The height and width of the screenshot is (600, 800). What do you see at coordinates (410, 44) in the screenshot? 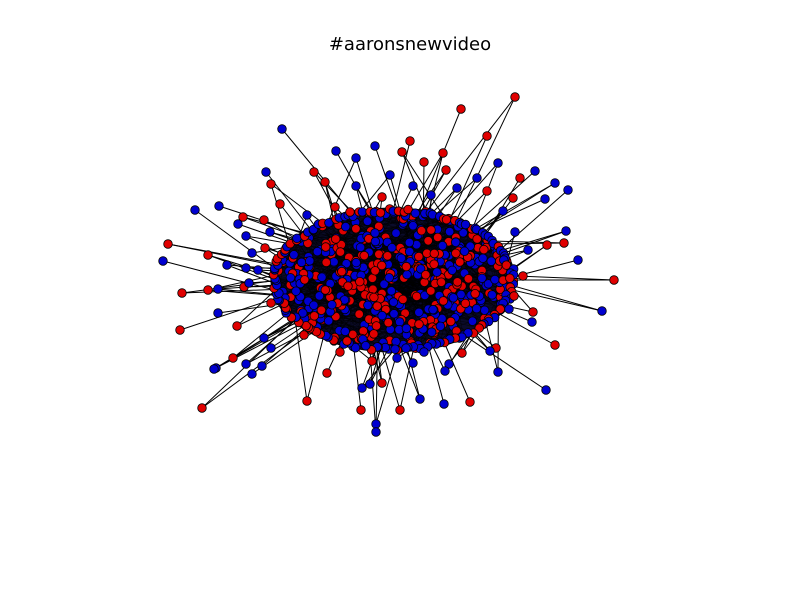
I see `graph-title: #aaronsnewvideo` at bounding box center [410, 44].